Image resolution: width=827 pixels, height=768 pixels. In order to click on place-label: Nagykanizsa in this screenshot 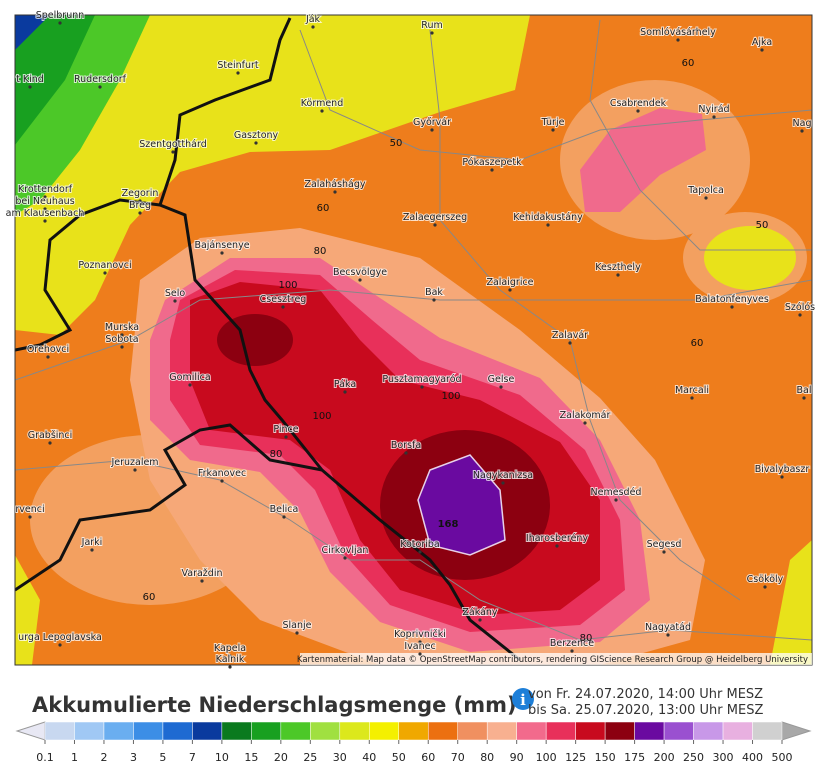, I will do `click(503, 475)`.